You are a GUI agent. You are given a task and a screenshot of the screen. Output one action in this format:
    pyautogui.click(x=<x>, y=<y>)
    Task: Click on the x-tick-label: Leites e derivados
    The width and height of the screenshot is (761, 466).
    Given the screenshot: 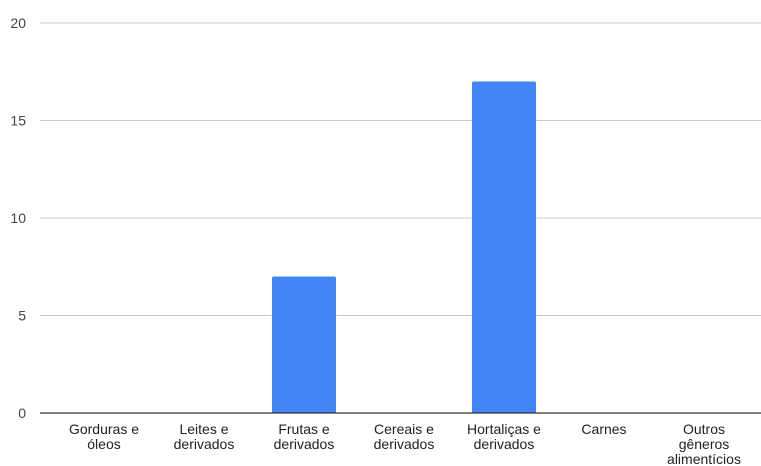 What is the action you would take?
    pyautogui.click(x=204, y=436)
    